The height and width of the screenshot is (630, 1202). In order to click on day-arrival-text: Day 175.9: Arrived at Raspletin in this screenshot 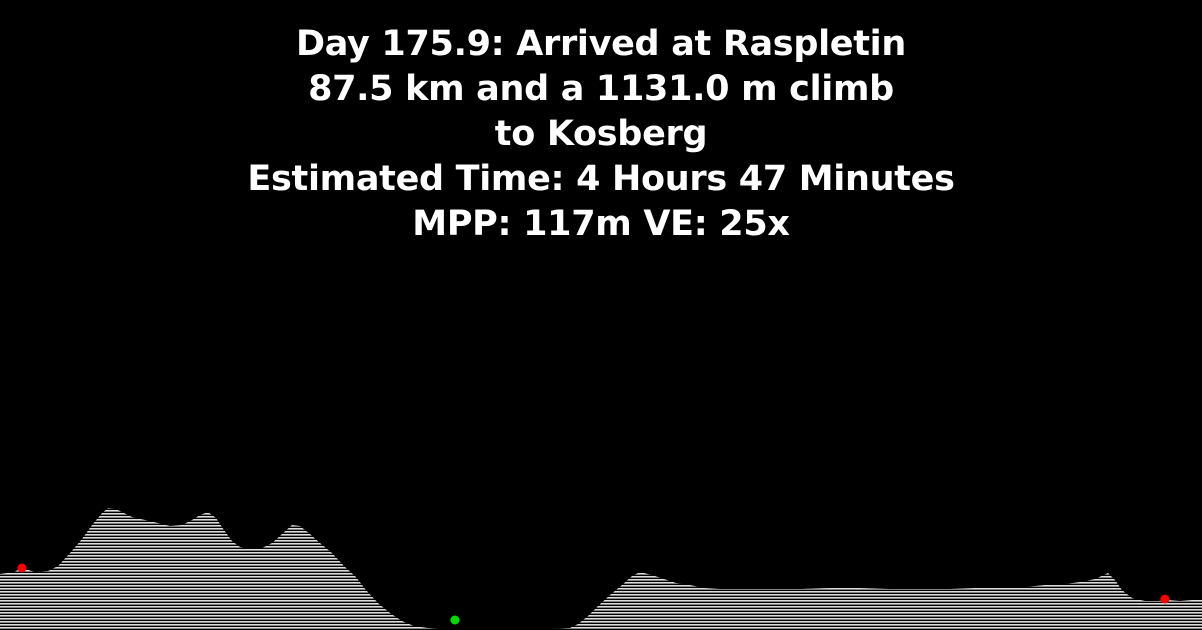, I will do `click(601, 44)`.